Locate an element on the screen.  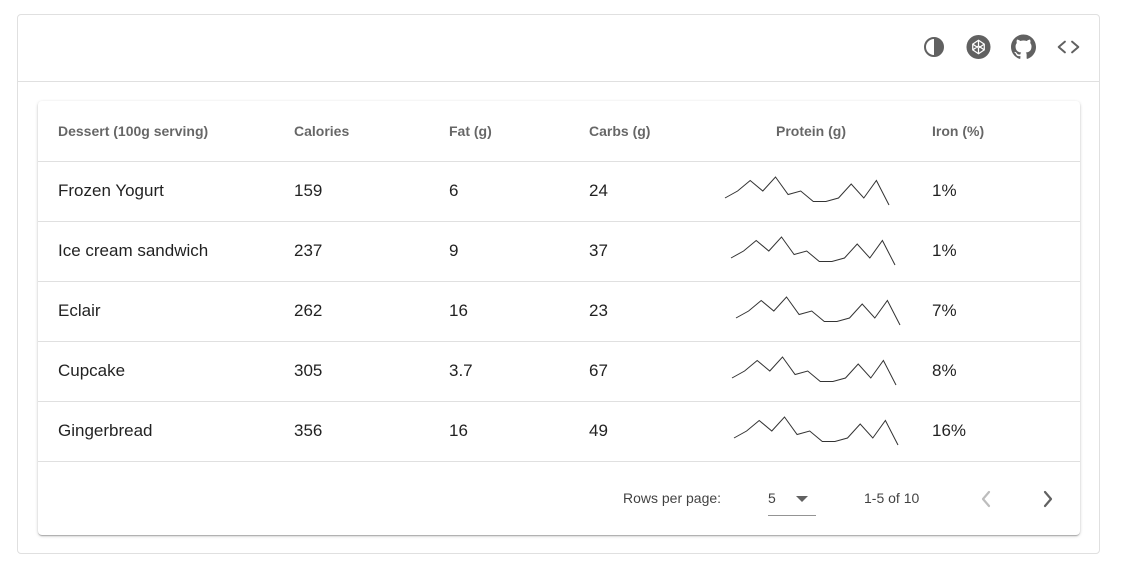
chevron-left-icon is located at coordinates (986, 499).